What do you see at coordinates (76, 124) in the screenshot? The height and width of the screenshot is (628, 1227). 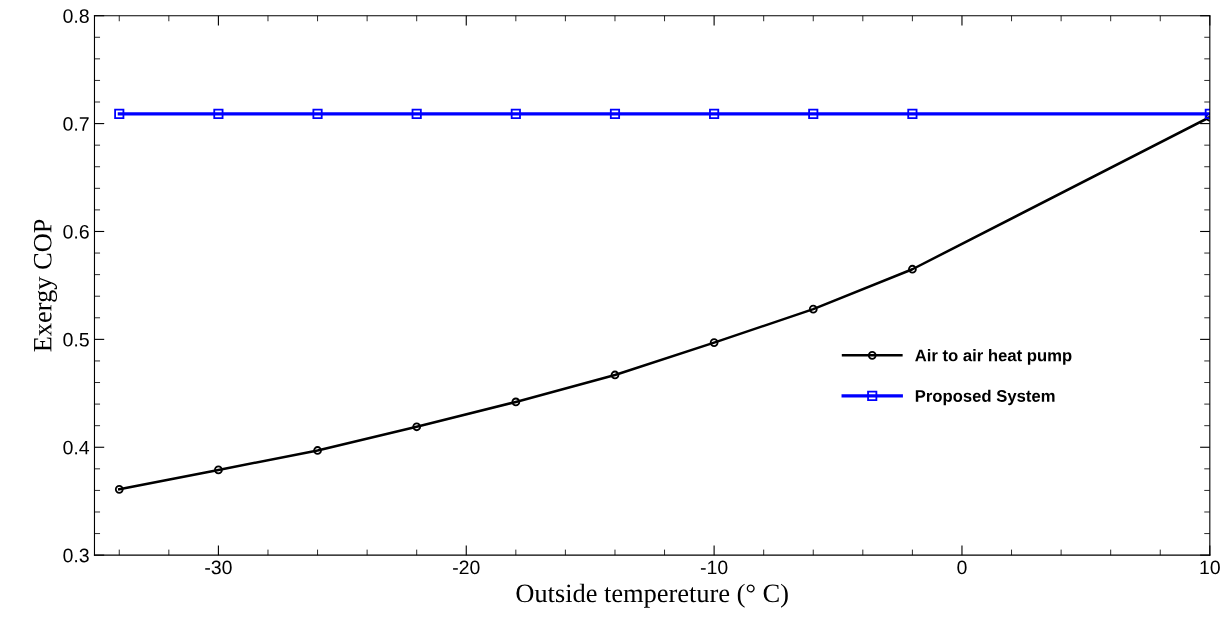 I see `y-tick-label: 0.7` at bounding box center [76, 124].